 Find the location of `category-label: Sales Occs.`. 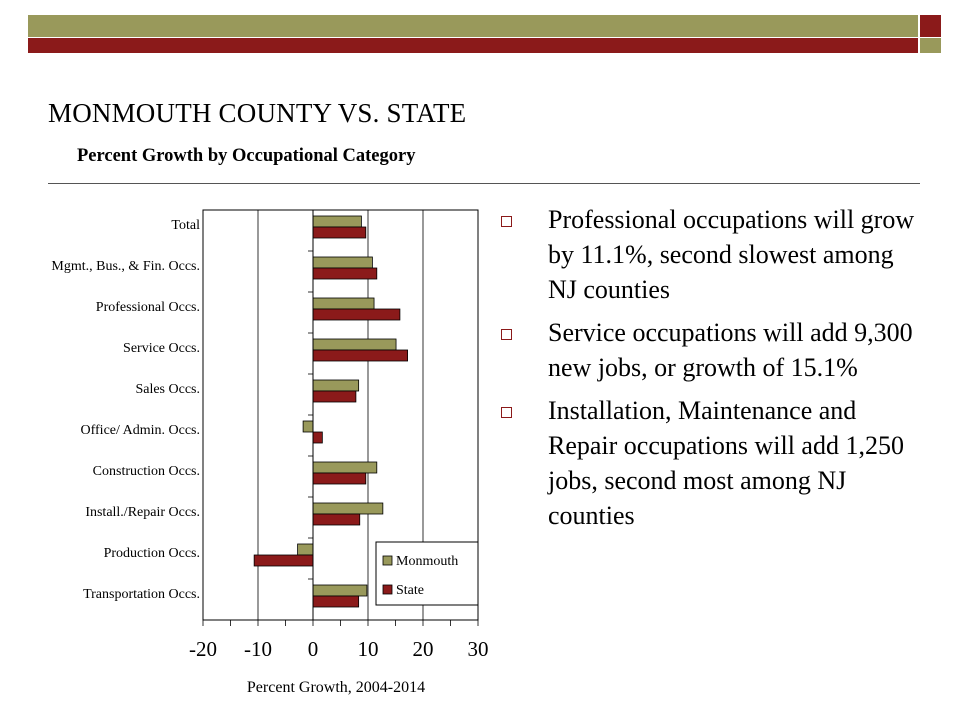

category-label: Sales Occs. is located at coordinates (167, 389).